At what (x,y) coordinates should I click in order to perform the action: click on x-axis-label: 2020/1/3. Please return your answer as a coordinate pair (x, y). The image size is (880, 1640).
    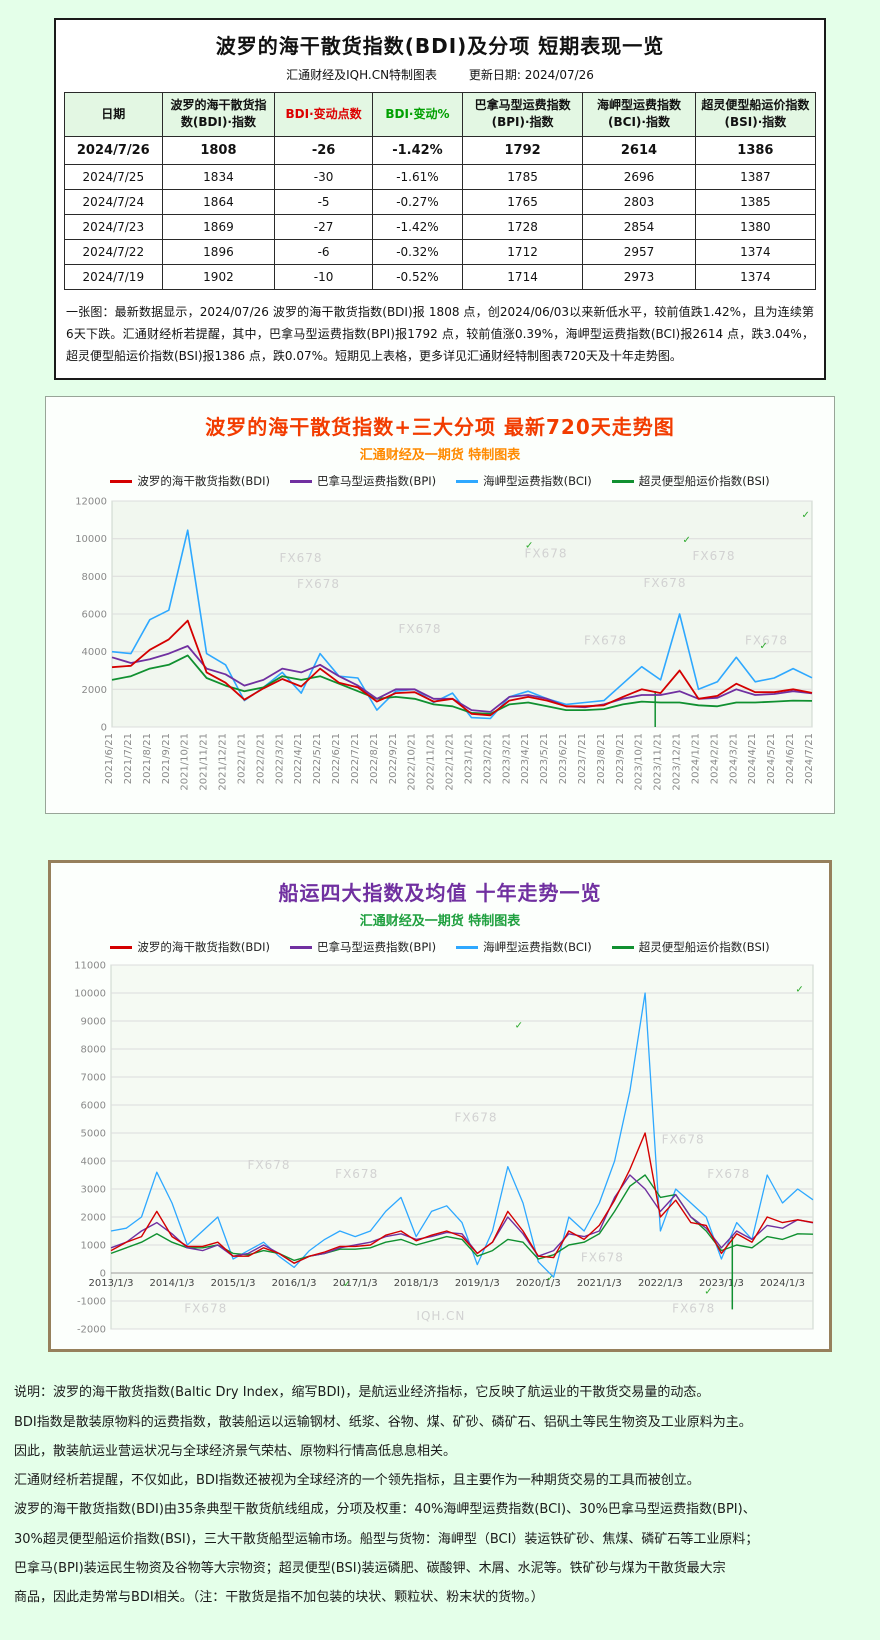
    Looking at the image, I should click on (538, 1283).